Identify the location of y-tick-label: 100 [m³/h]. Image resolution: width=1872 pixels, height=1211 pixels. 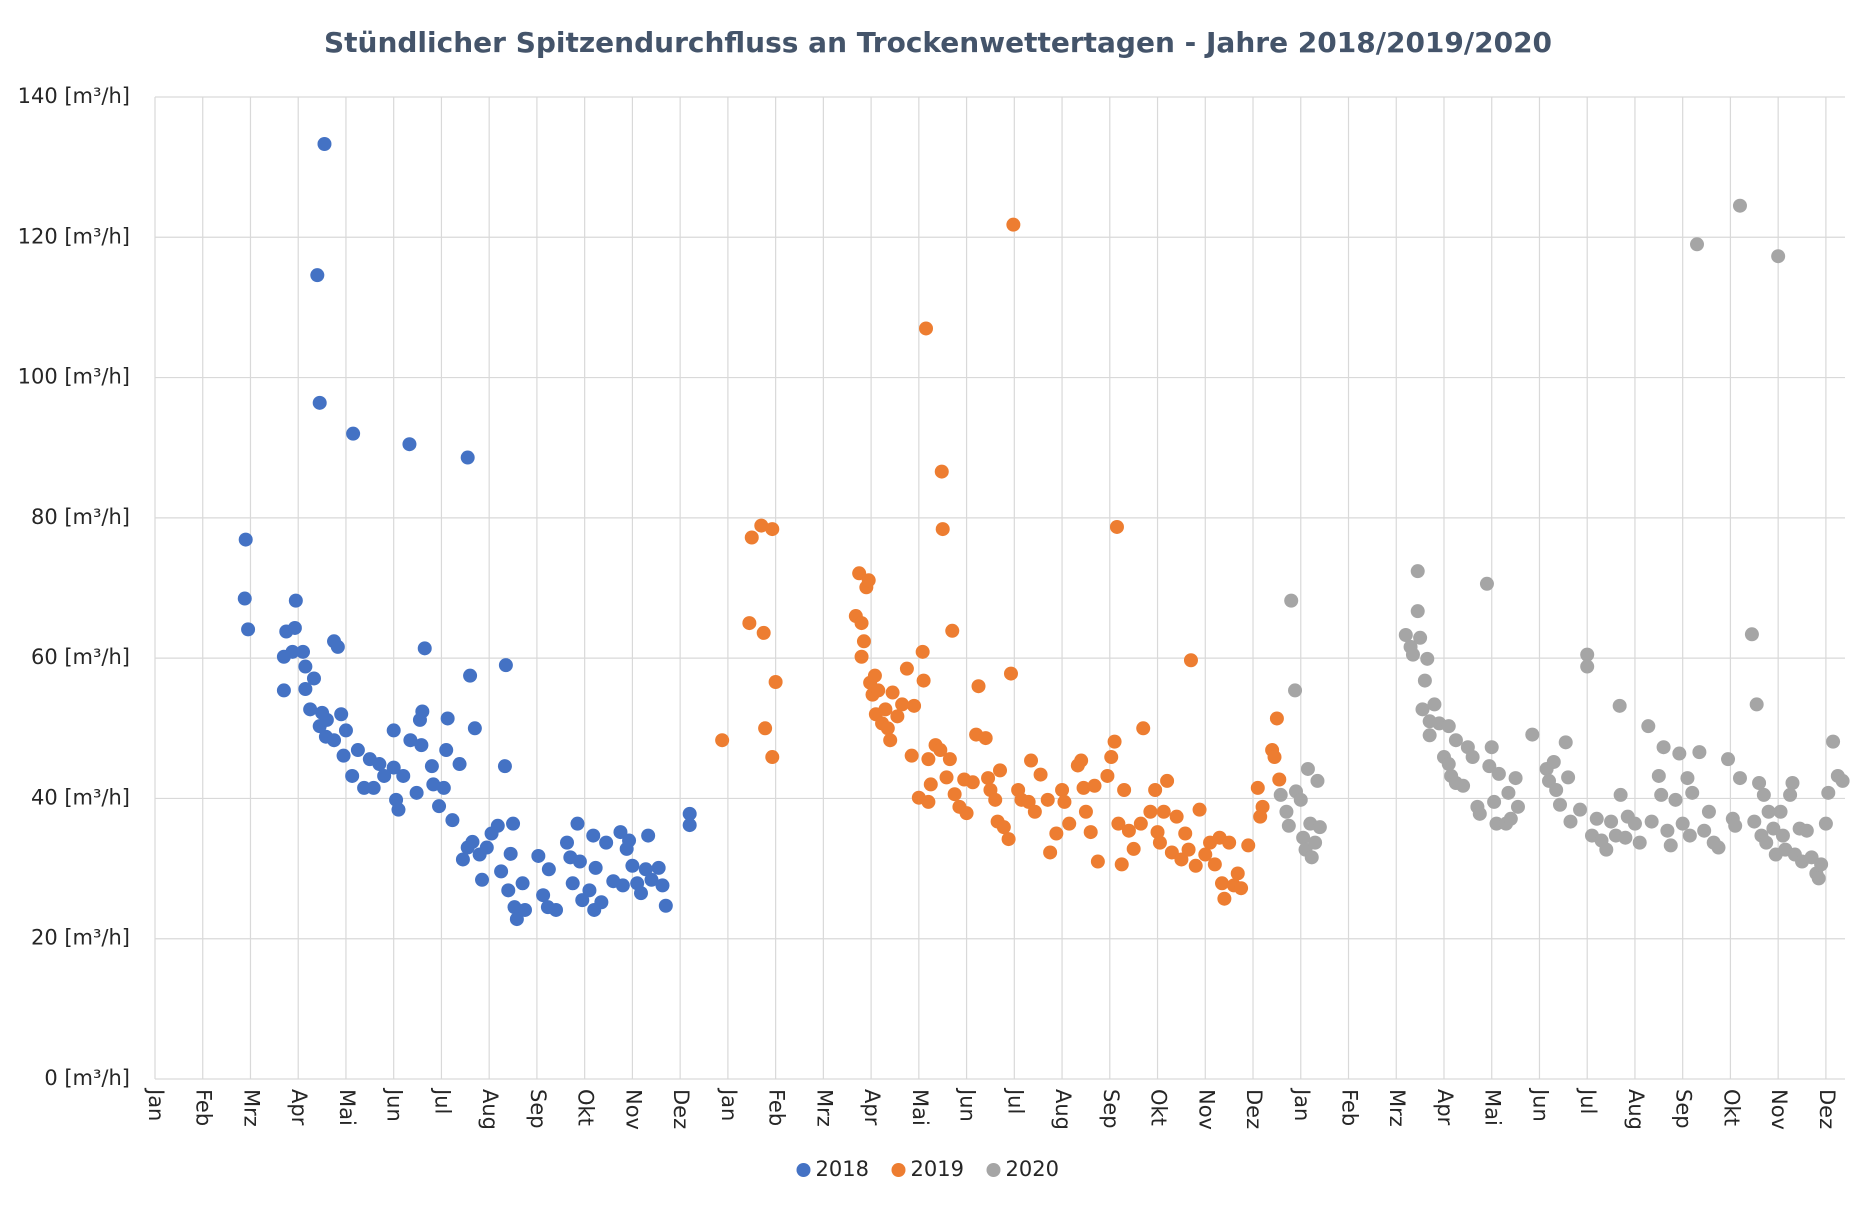
(74, 377).